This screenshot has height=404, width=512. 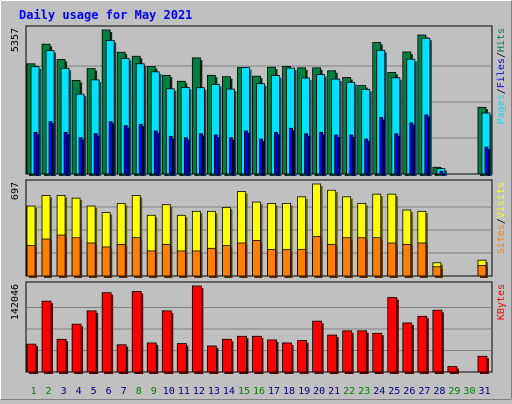 I want to click on x-tick-label: 4, so click(x=79, y=391).